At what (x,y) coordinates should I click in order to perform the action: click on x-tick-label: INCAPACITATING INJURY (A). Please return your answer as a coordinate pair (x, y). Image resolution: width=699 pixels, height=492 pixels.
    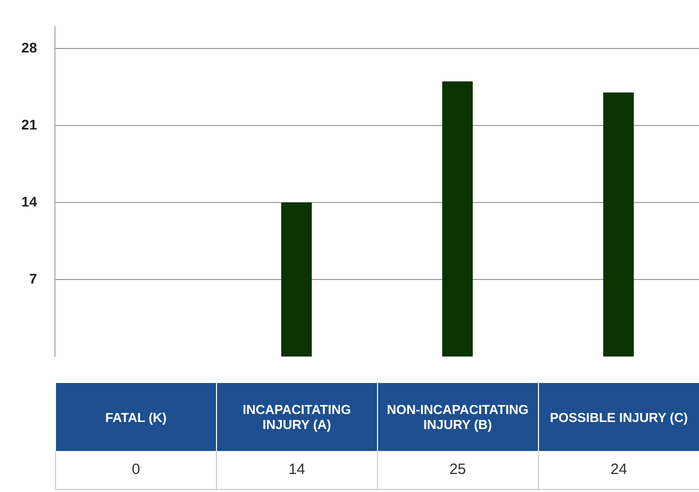
    Looking at the image, I should click on (297, 417).